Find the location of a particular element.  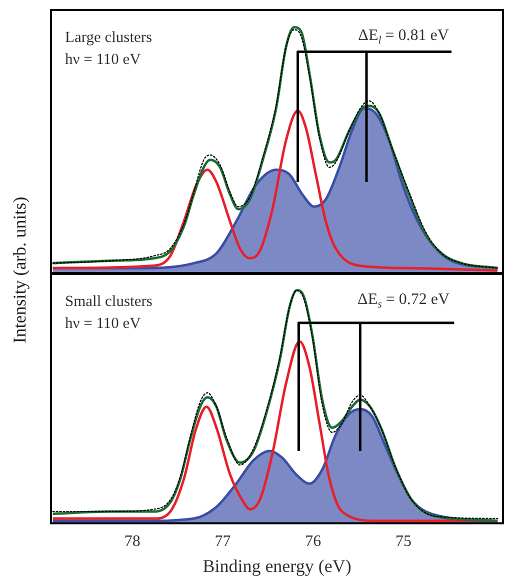

x-axis-title: Binding energy (eV) is located at coordinates (277, 566).